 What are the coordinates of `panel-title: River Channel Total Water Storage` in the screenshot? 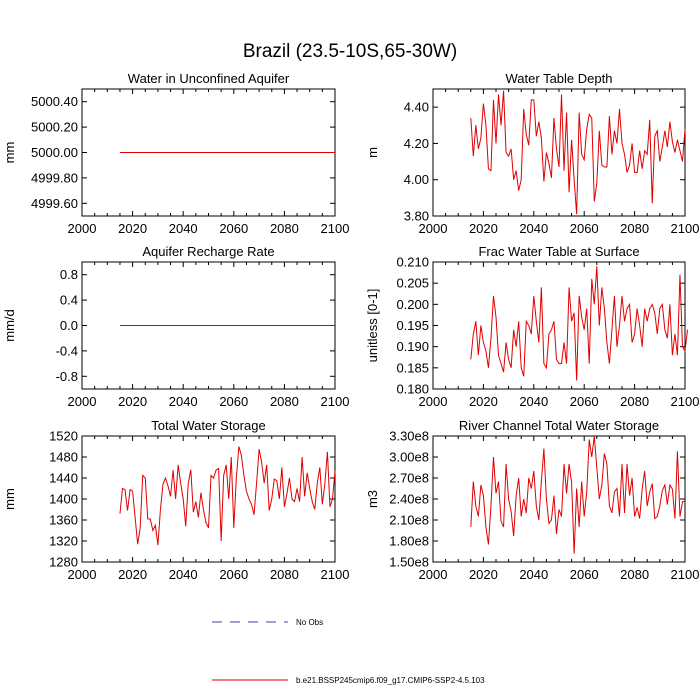 It's located at (559, 425).